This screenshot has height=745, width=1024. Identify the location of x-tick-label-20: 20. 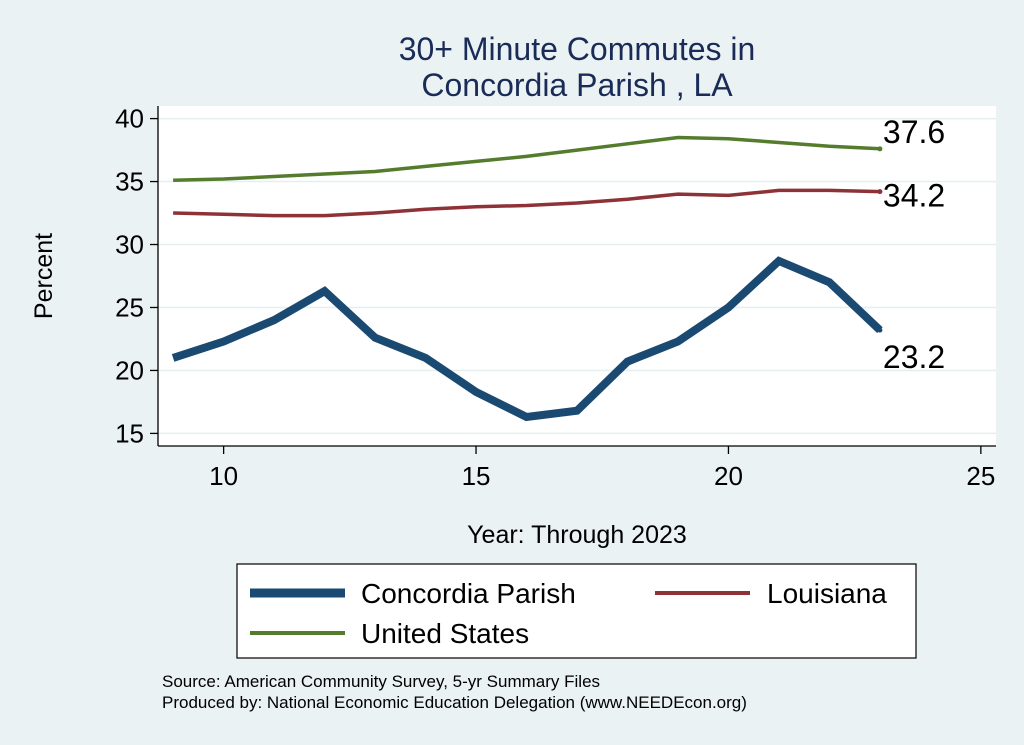
(728, 476).